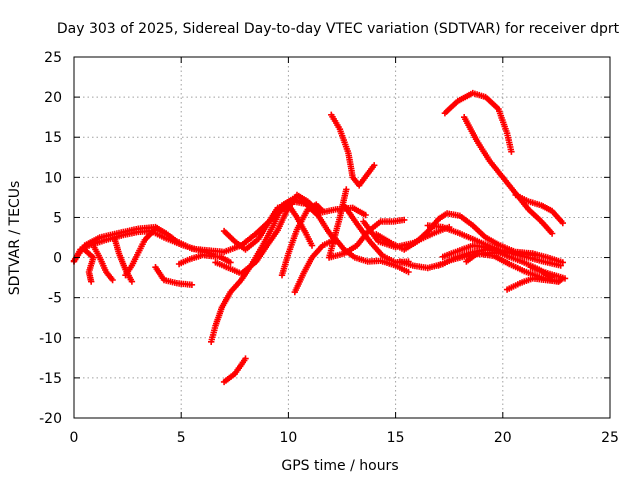 Image resolution: width=640 pixels, height=480 pixels. I want to click on x-tick-label: 25, so click(610, 438).